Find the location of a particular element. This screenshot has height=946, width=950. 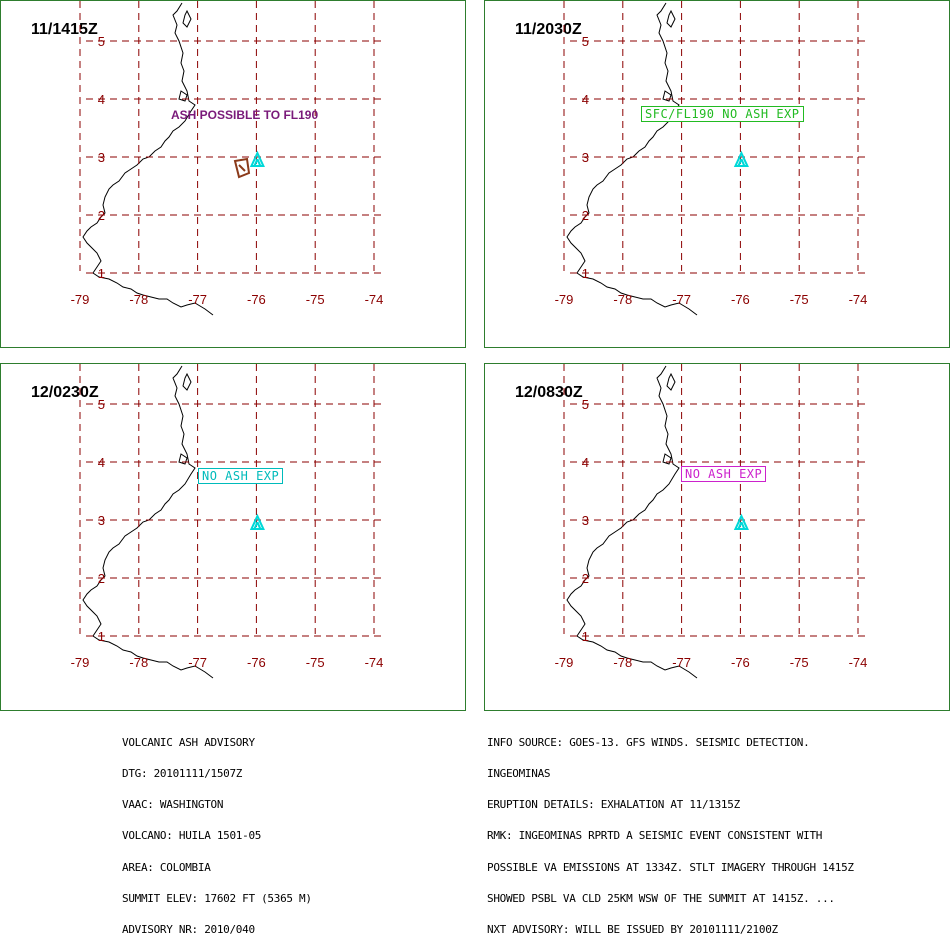

advisory-line: AREA: COLOMBIA is located at coordinates (166, 867).